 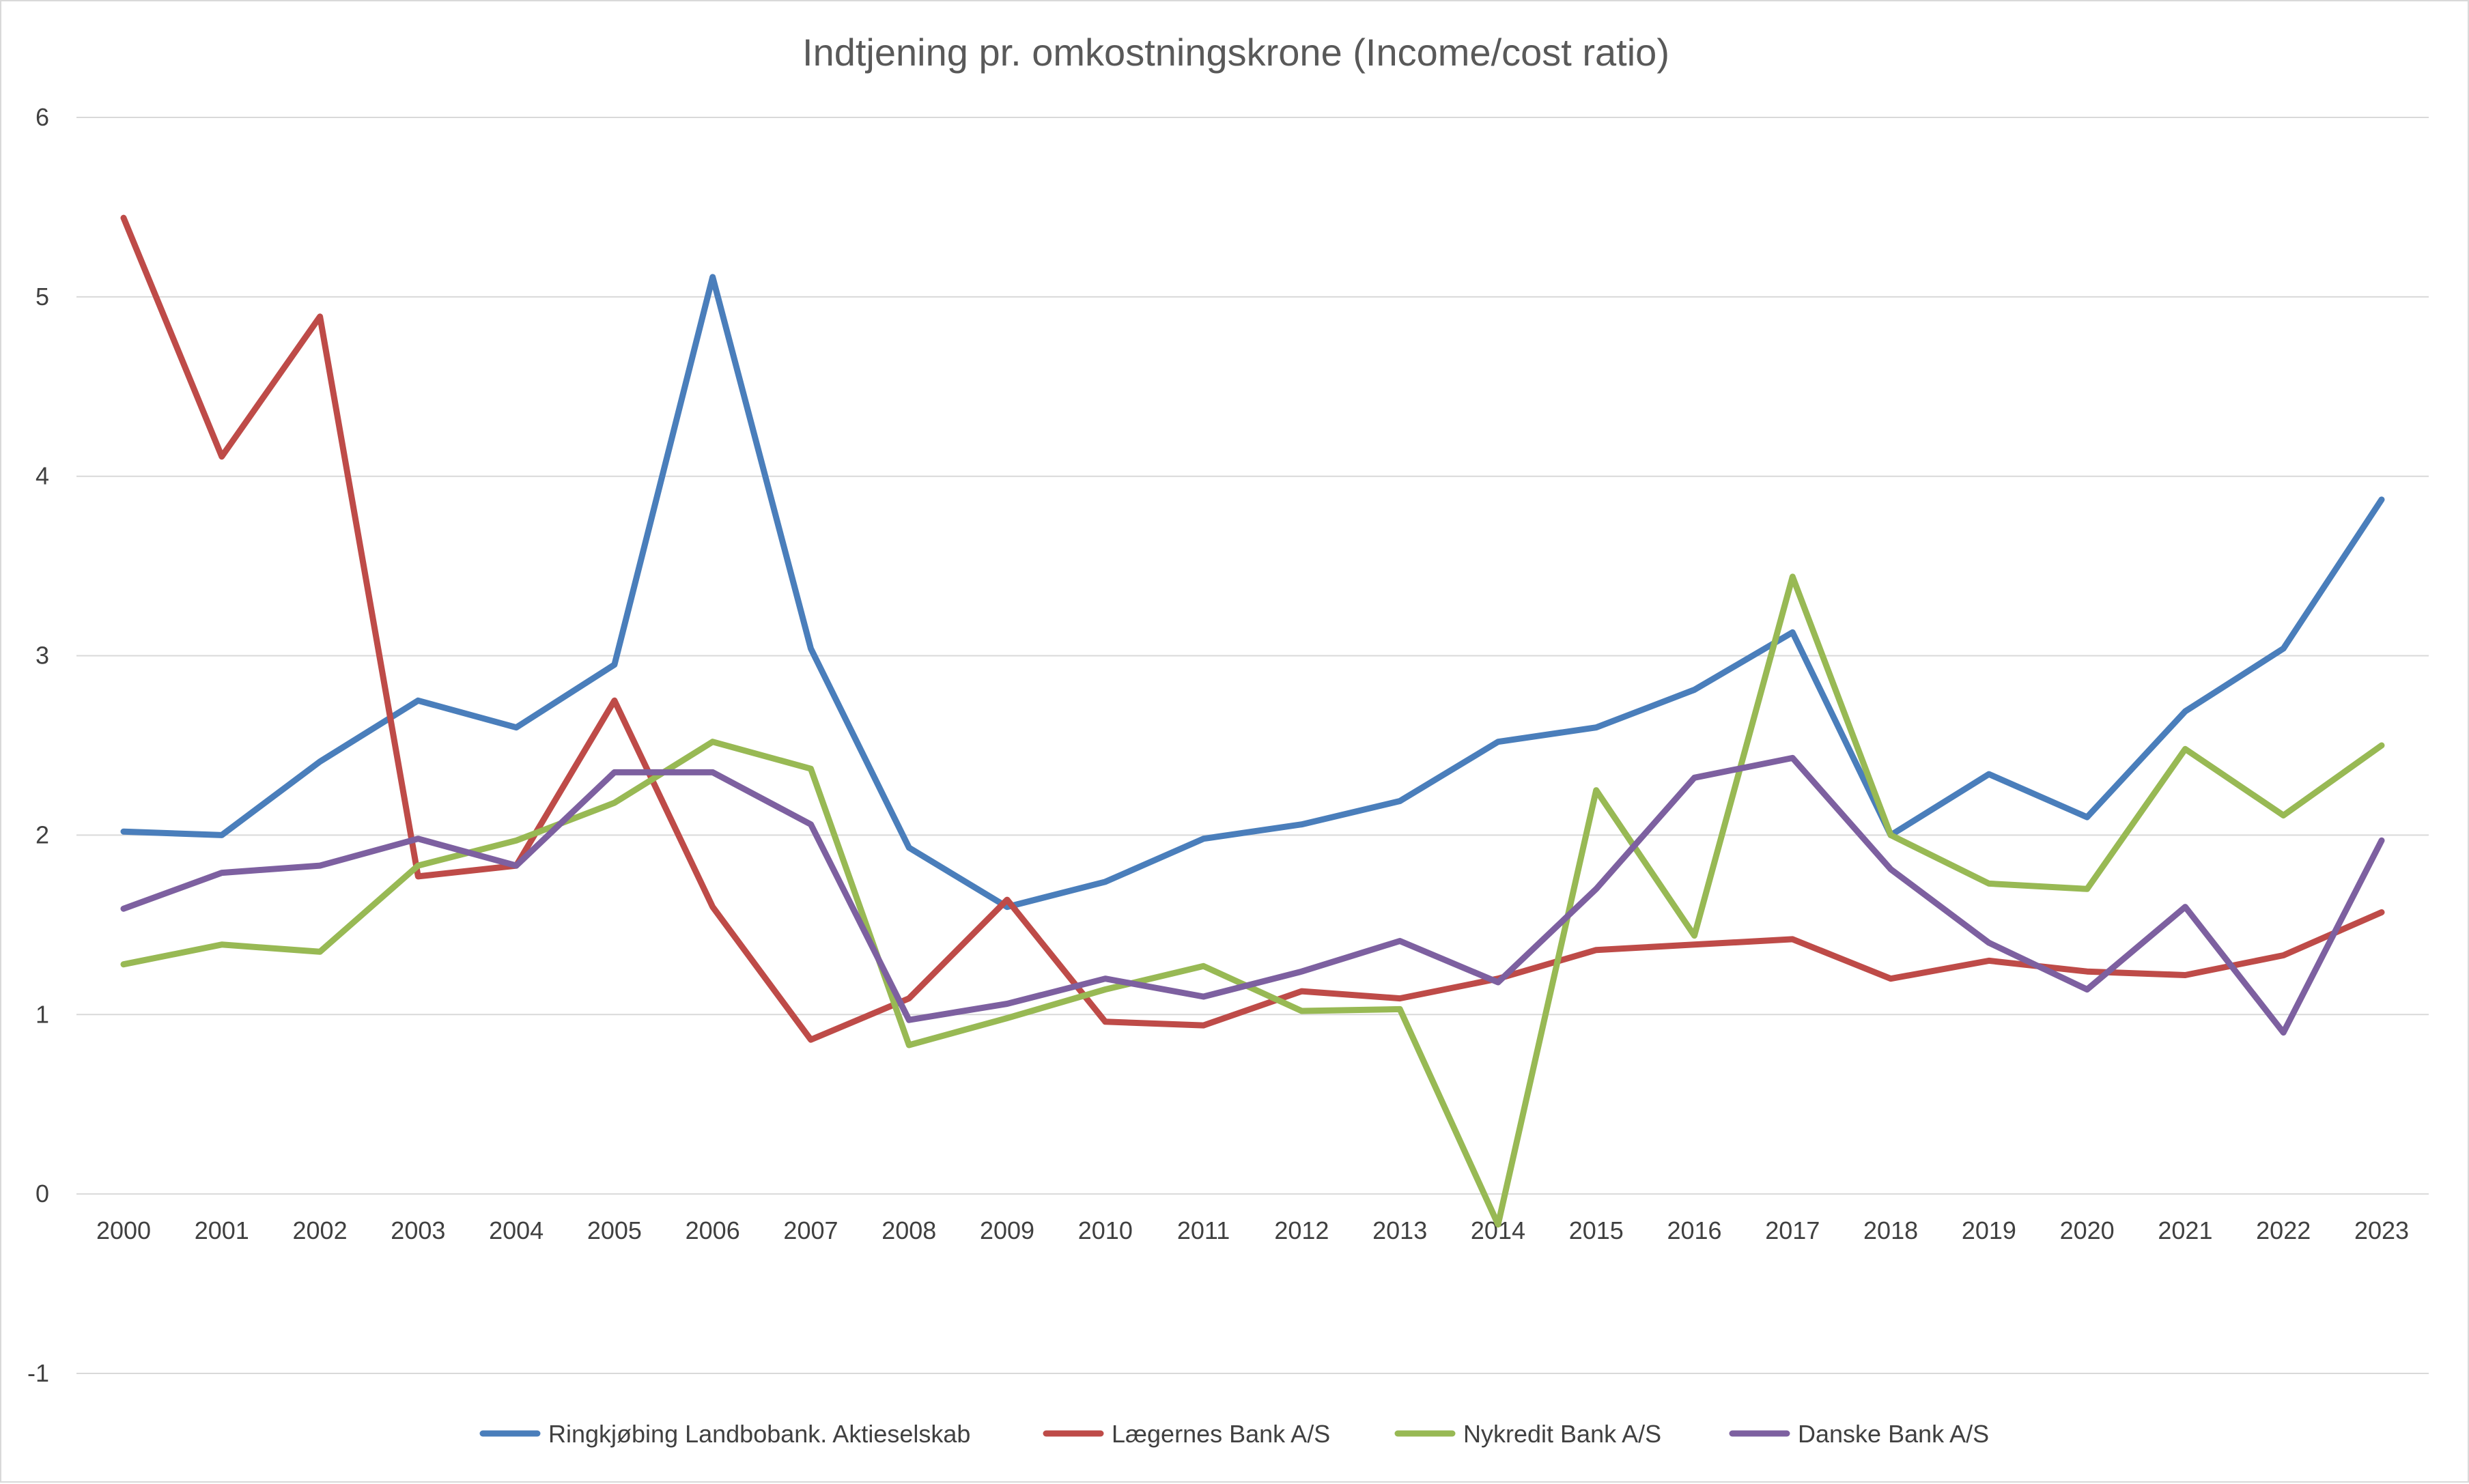 I want to click on x-tick-label: 2012, so click(x=1301, y=1230).